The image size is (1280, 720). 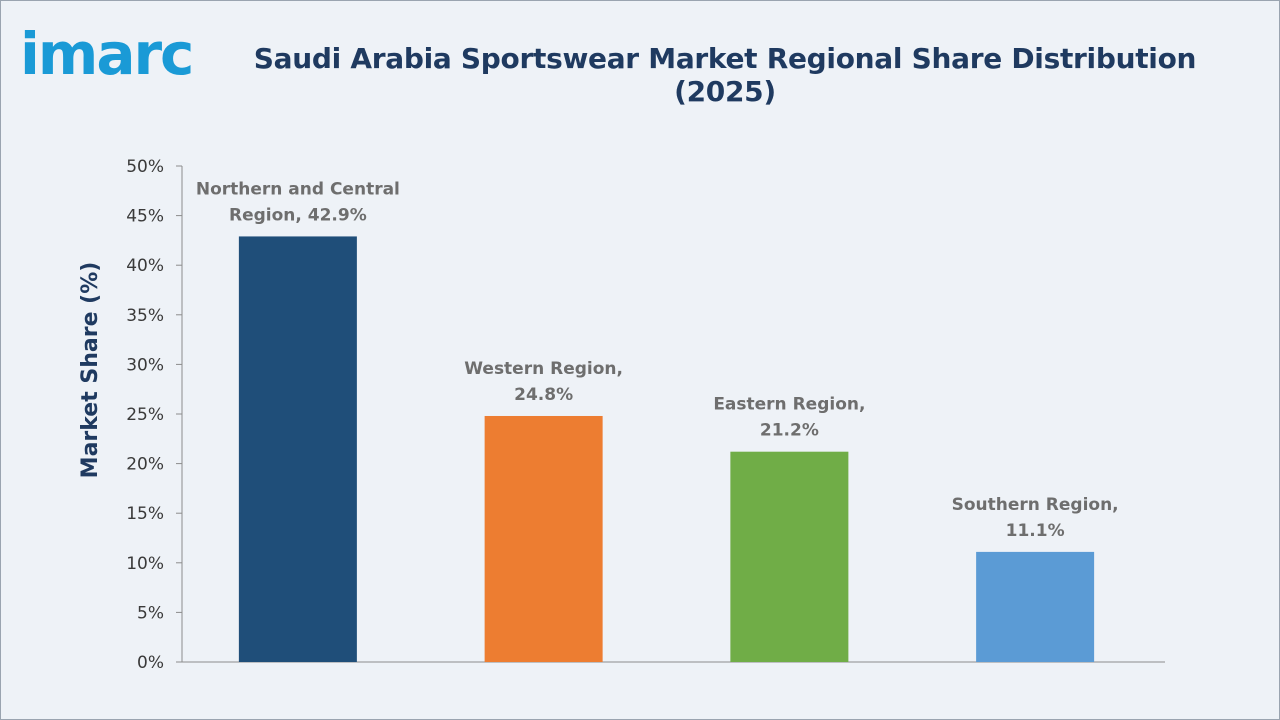 I want to click on bar-eastern-region, so click(x=789, y=556).